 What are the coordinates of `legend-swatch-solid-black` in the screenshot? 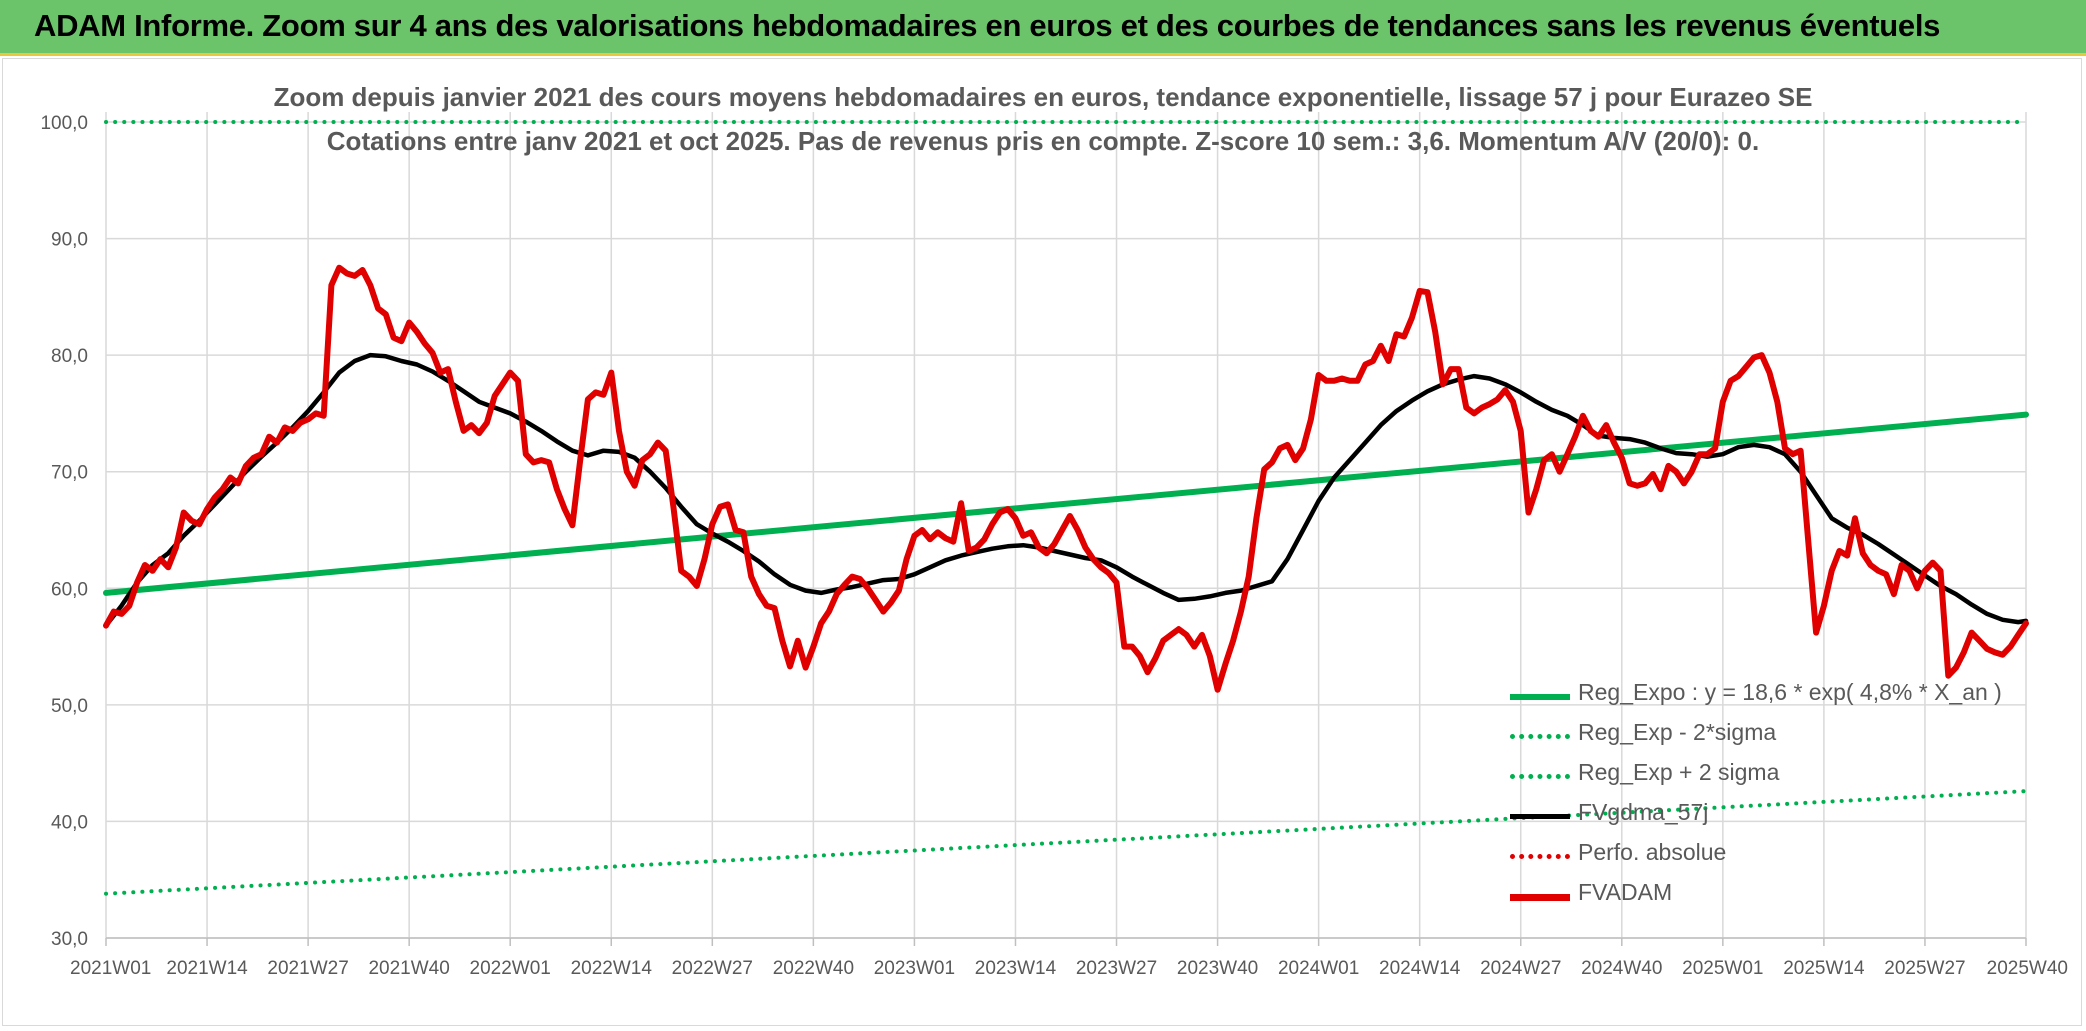 It's located at (1540, 816).